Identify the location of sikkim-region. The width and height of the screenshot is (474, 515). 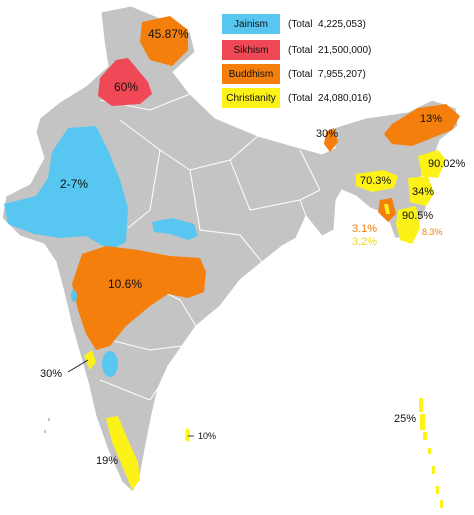
(331, 140).